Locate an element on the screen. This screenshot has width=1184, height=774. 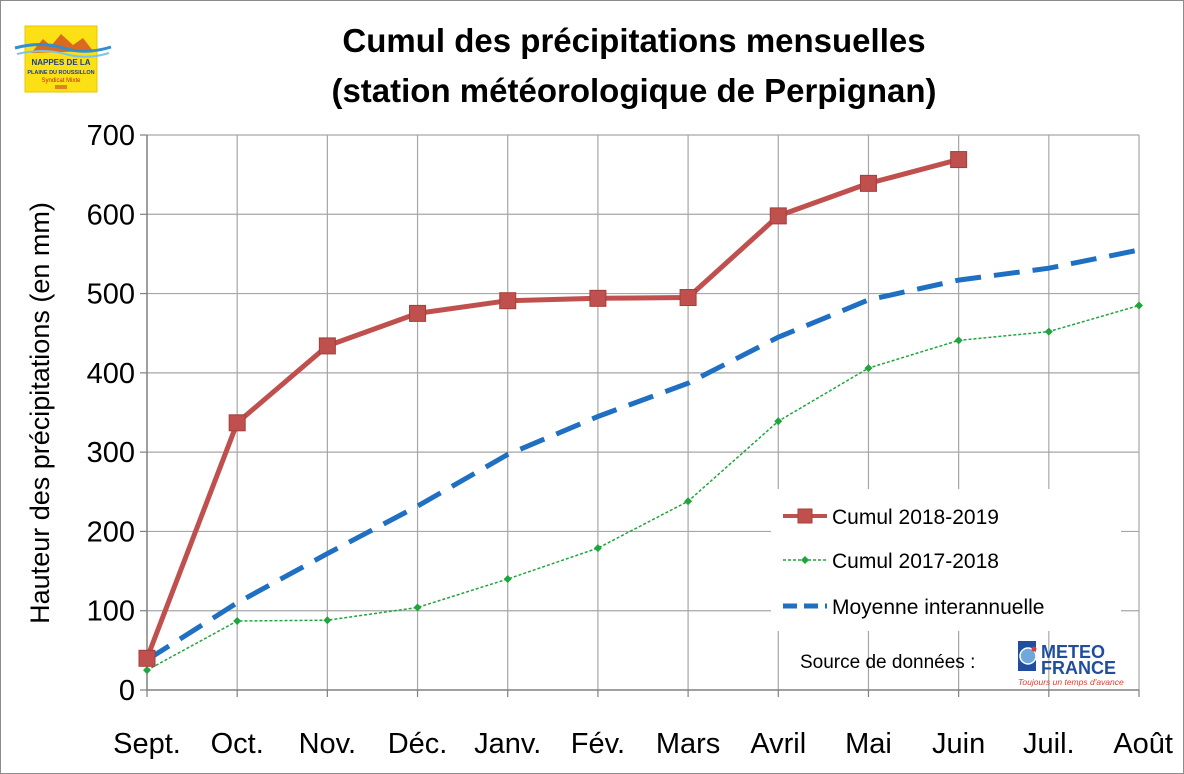
legend-label-2018-2019: Cumul 2018-2019 is located at coordinates (915, 517).